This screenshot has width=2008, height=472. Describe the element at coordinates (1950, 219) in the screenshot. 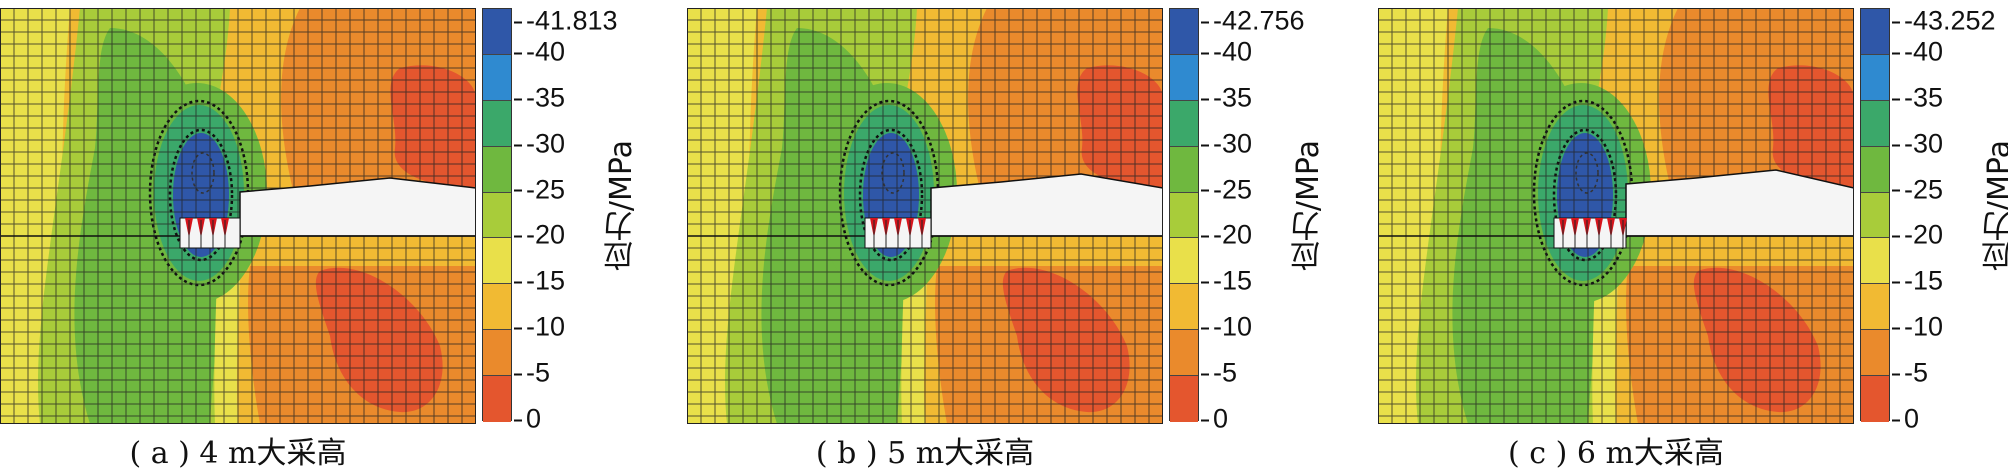

I see `colorbar-ticks: -43.252 -40 -35 -30 -25 -20 -15 -10 -5 0` at that location.